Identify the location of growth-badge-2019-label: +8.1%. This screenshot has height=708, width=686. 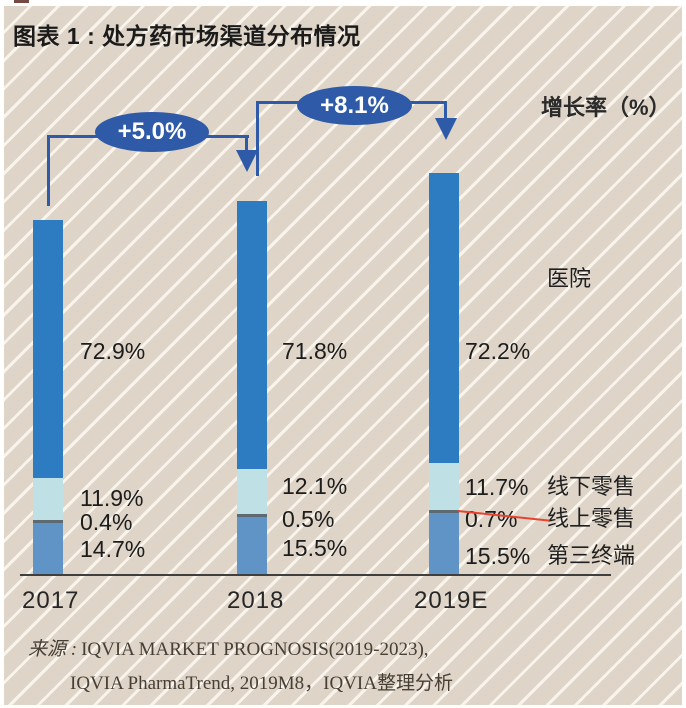
(354, 105).